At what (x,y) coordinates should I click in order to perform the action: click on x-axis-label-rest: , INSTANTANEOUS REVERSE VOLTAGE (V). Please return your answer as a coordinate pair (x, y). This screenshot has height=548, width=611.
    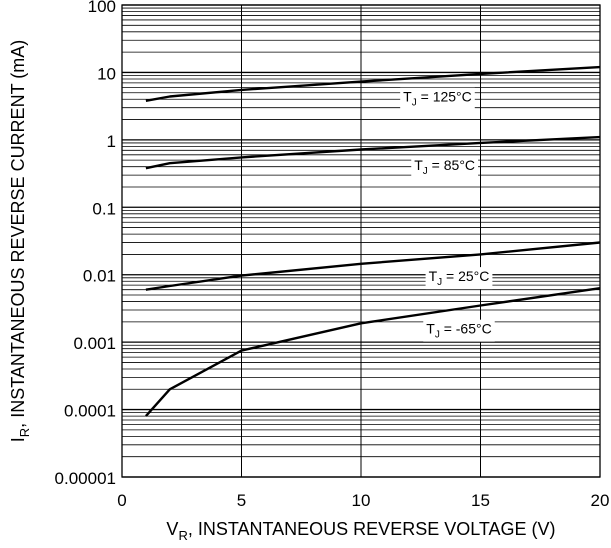
    Looking at the image, I should click on (372, 529).